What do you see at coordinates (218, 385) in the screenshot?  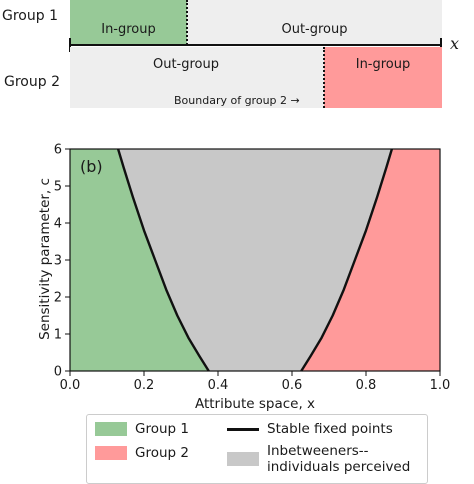 I see `x-tick-label: 0.4` at bounding box center [218, 385].